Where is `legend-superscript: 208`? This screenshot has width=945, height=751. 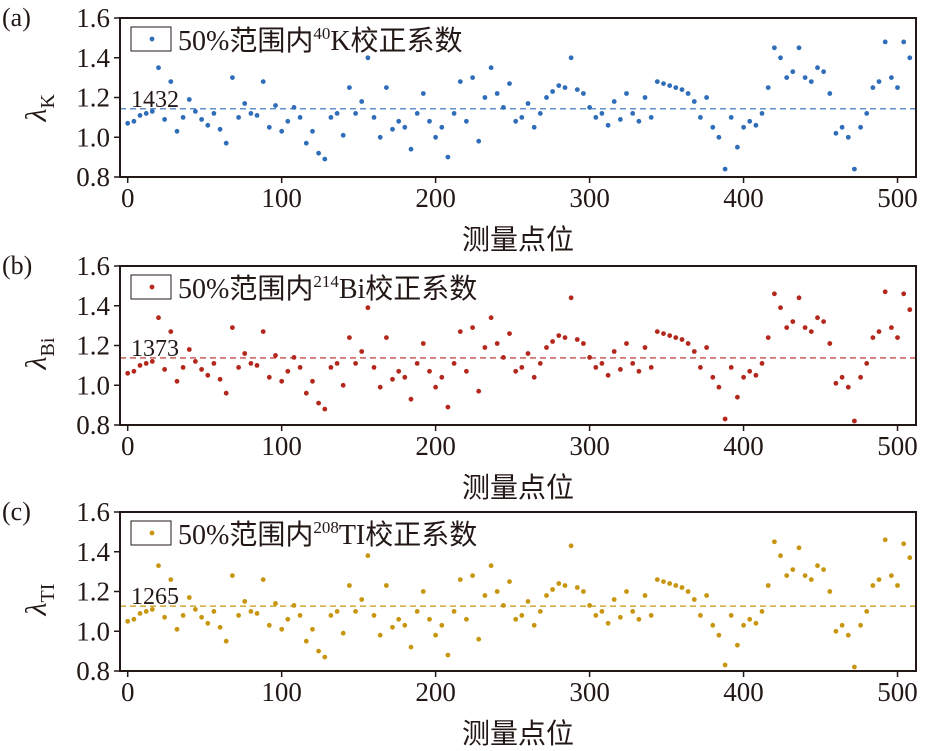
legend-superscript: 208 is located at coordinates (326, 527).